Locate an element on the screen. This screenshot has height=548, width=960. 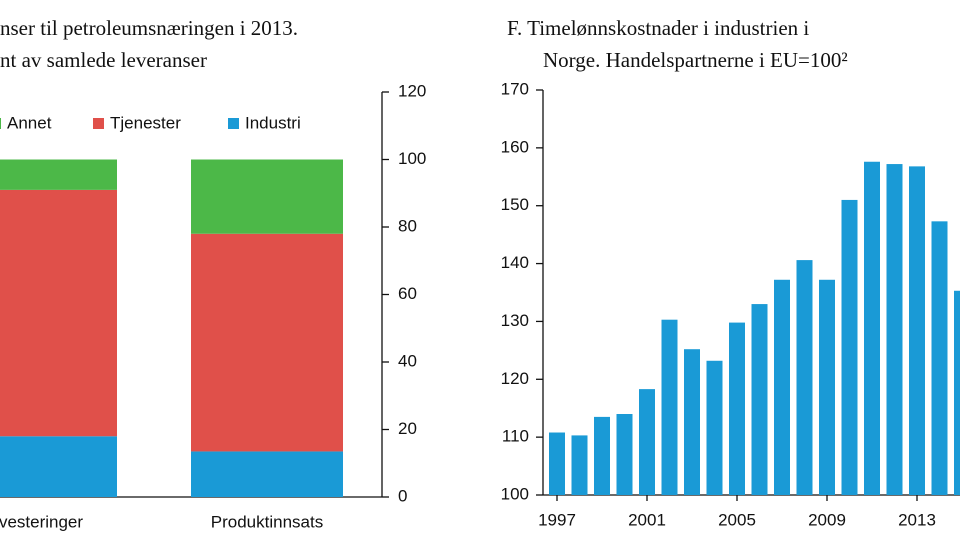
x-tick-label: 1997 is located at coordinates (557, 519).